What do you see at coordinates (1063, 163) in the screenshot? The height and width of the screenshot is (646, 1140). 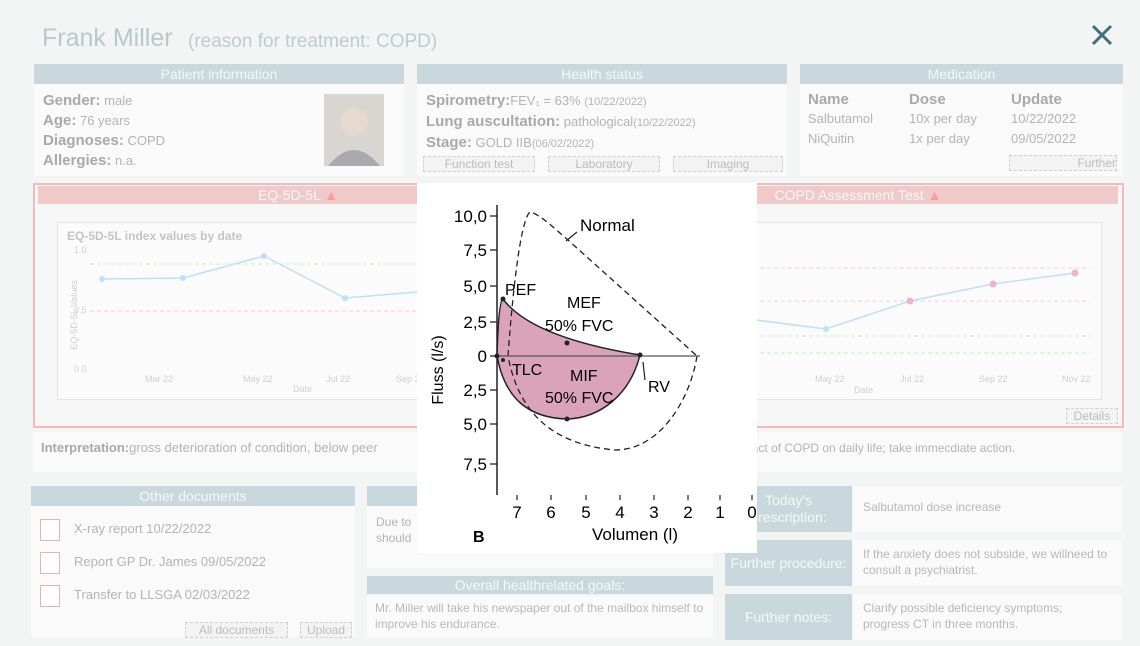 I see `button: Further` at bounding box center [1063, 163].